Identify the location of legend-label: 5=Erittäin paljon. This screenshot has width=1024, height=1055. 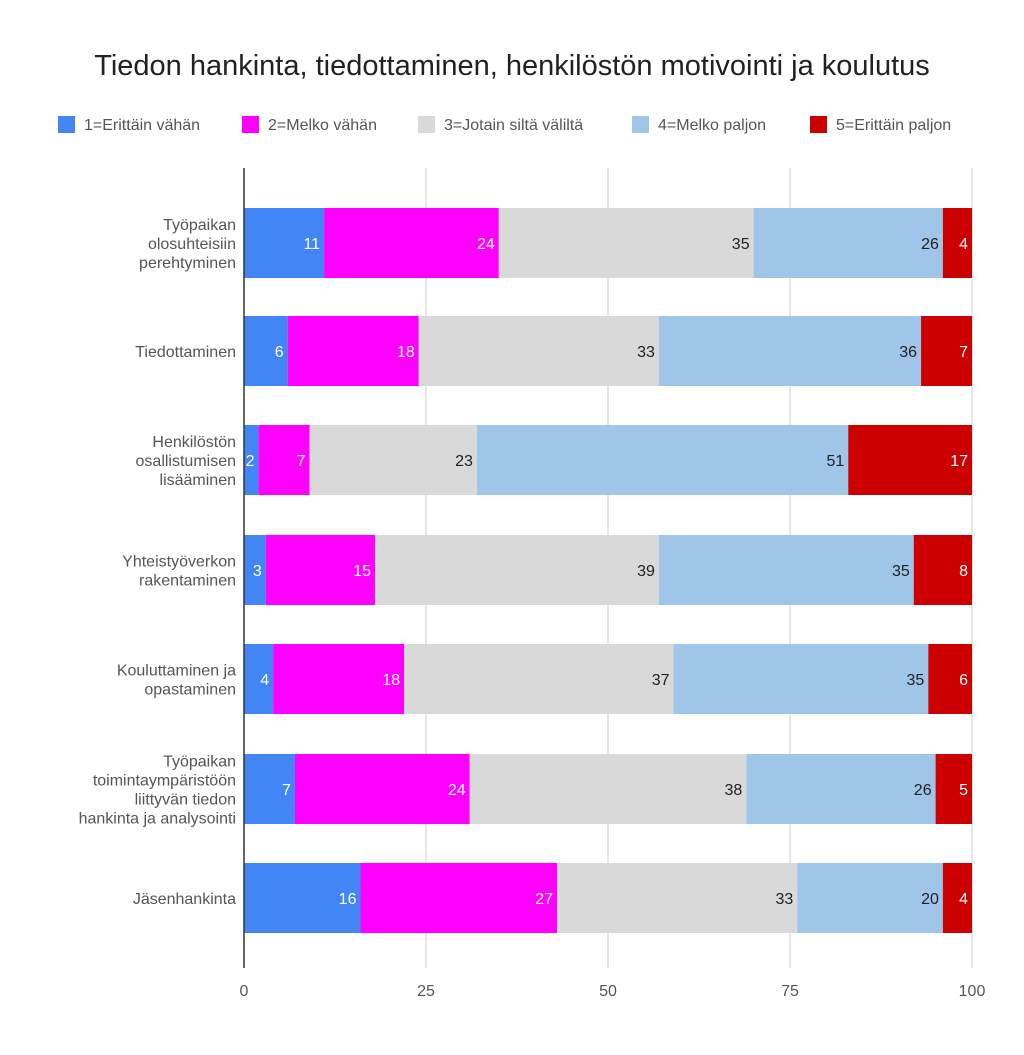
(893, 125).